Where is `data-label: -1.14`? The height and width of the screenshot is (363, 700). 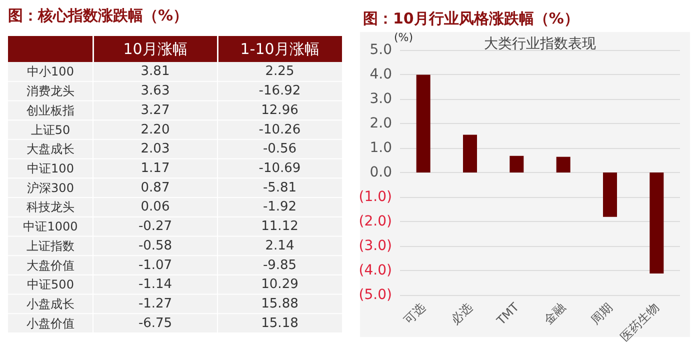 data-label: -1.14 is located at coordinates (155, 284).